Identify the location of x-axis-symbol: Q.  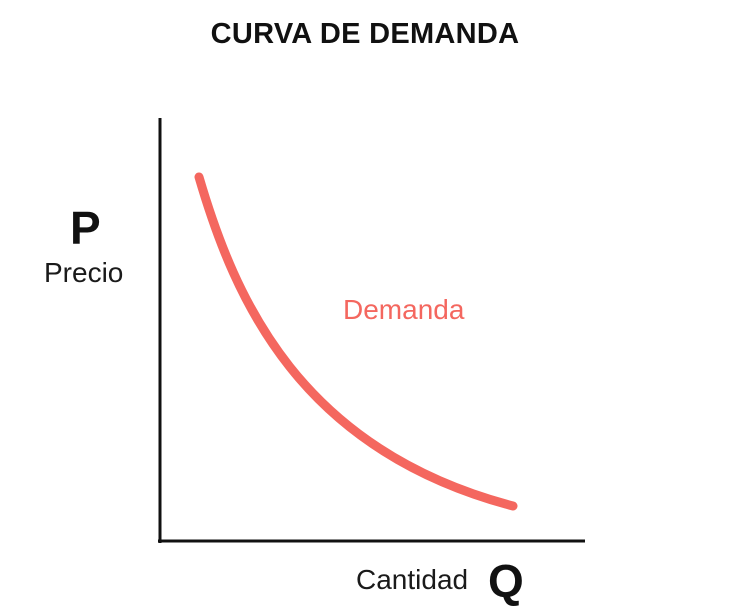
(506, 581).